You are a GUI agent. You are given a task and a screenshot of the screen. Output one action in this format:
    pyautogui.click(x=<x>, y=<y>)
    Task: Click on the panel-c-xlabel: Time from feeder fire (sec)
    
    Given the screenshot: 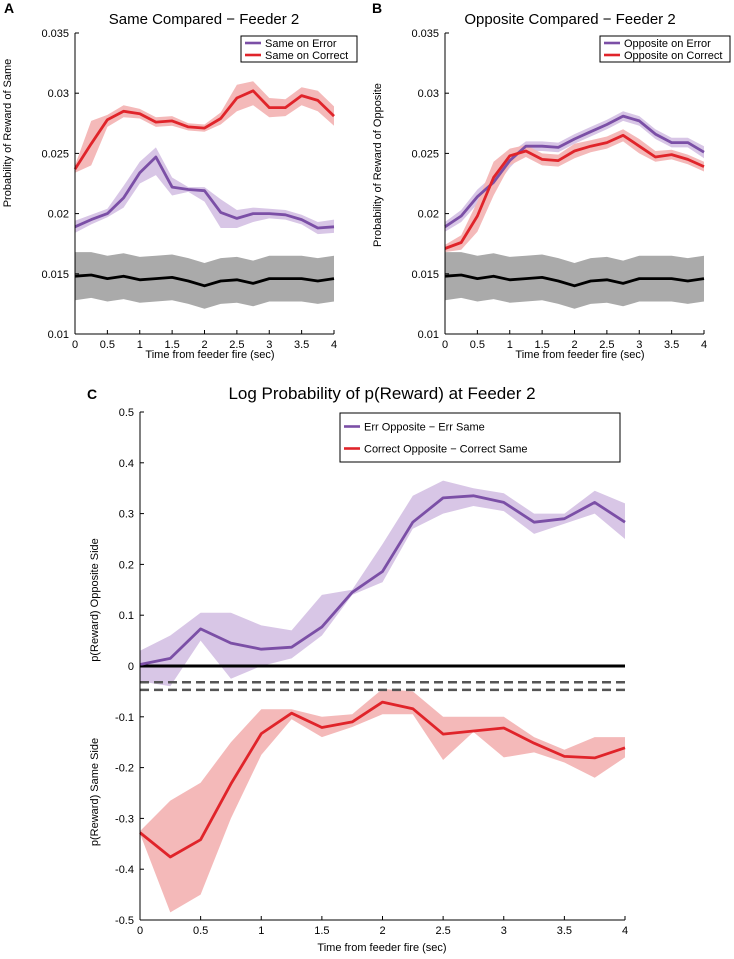 What is the action you would take?
    pyautogui.click(x=381, y=948)
    